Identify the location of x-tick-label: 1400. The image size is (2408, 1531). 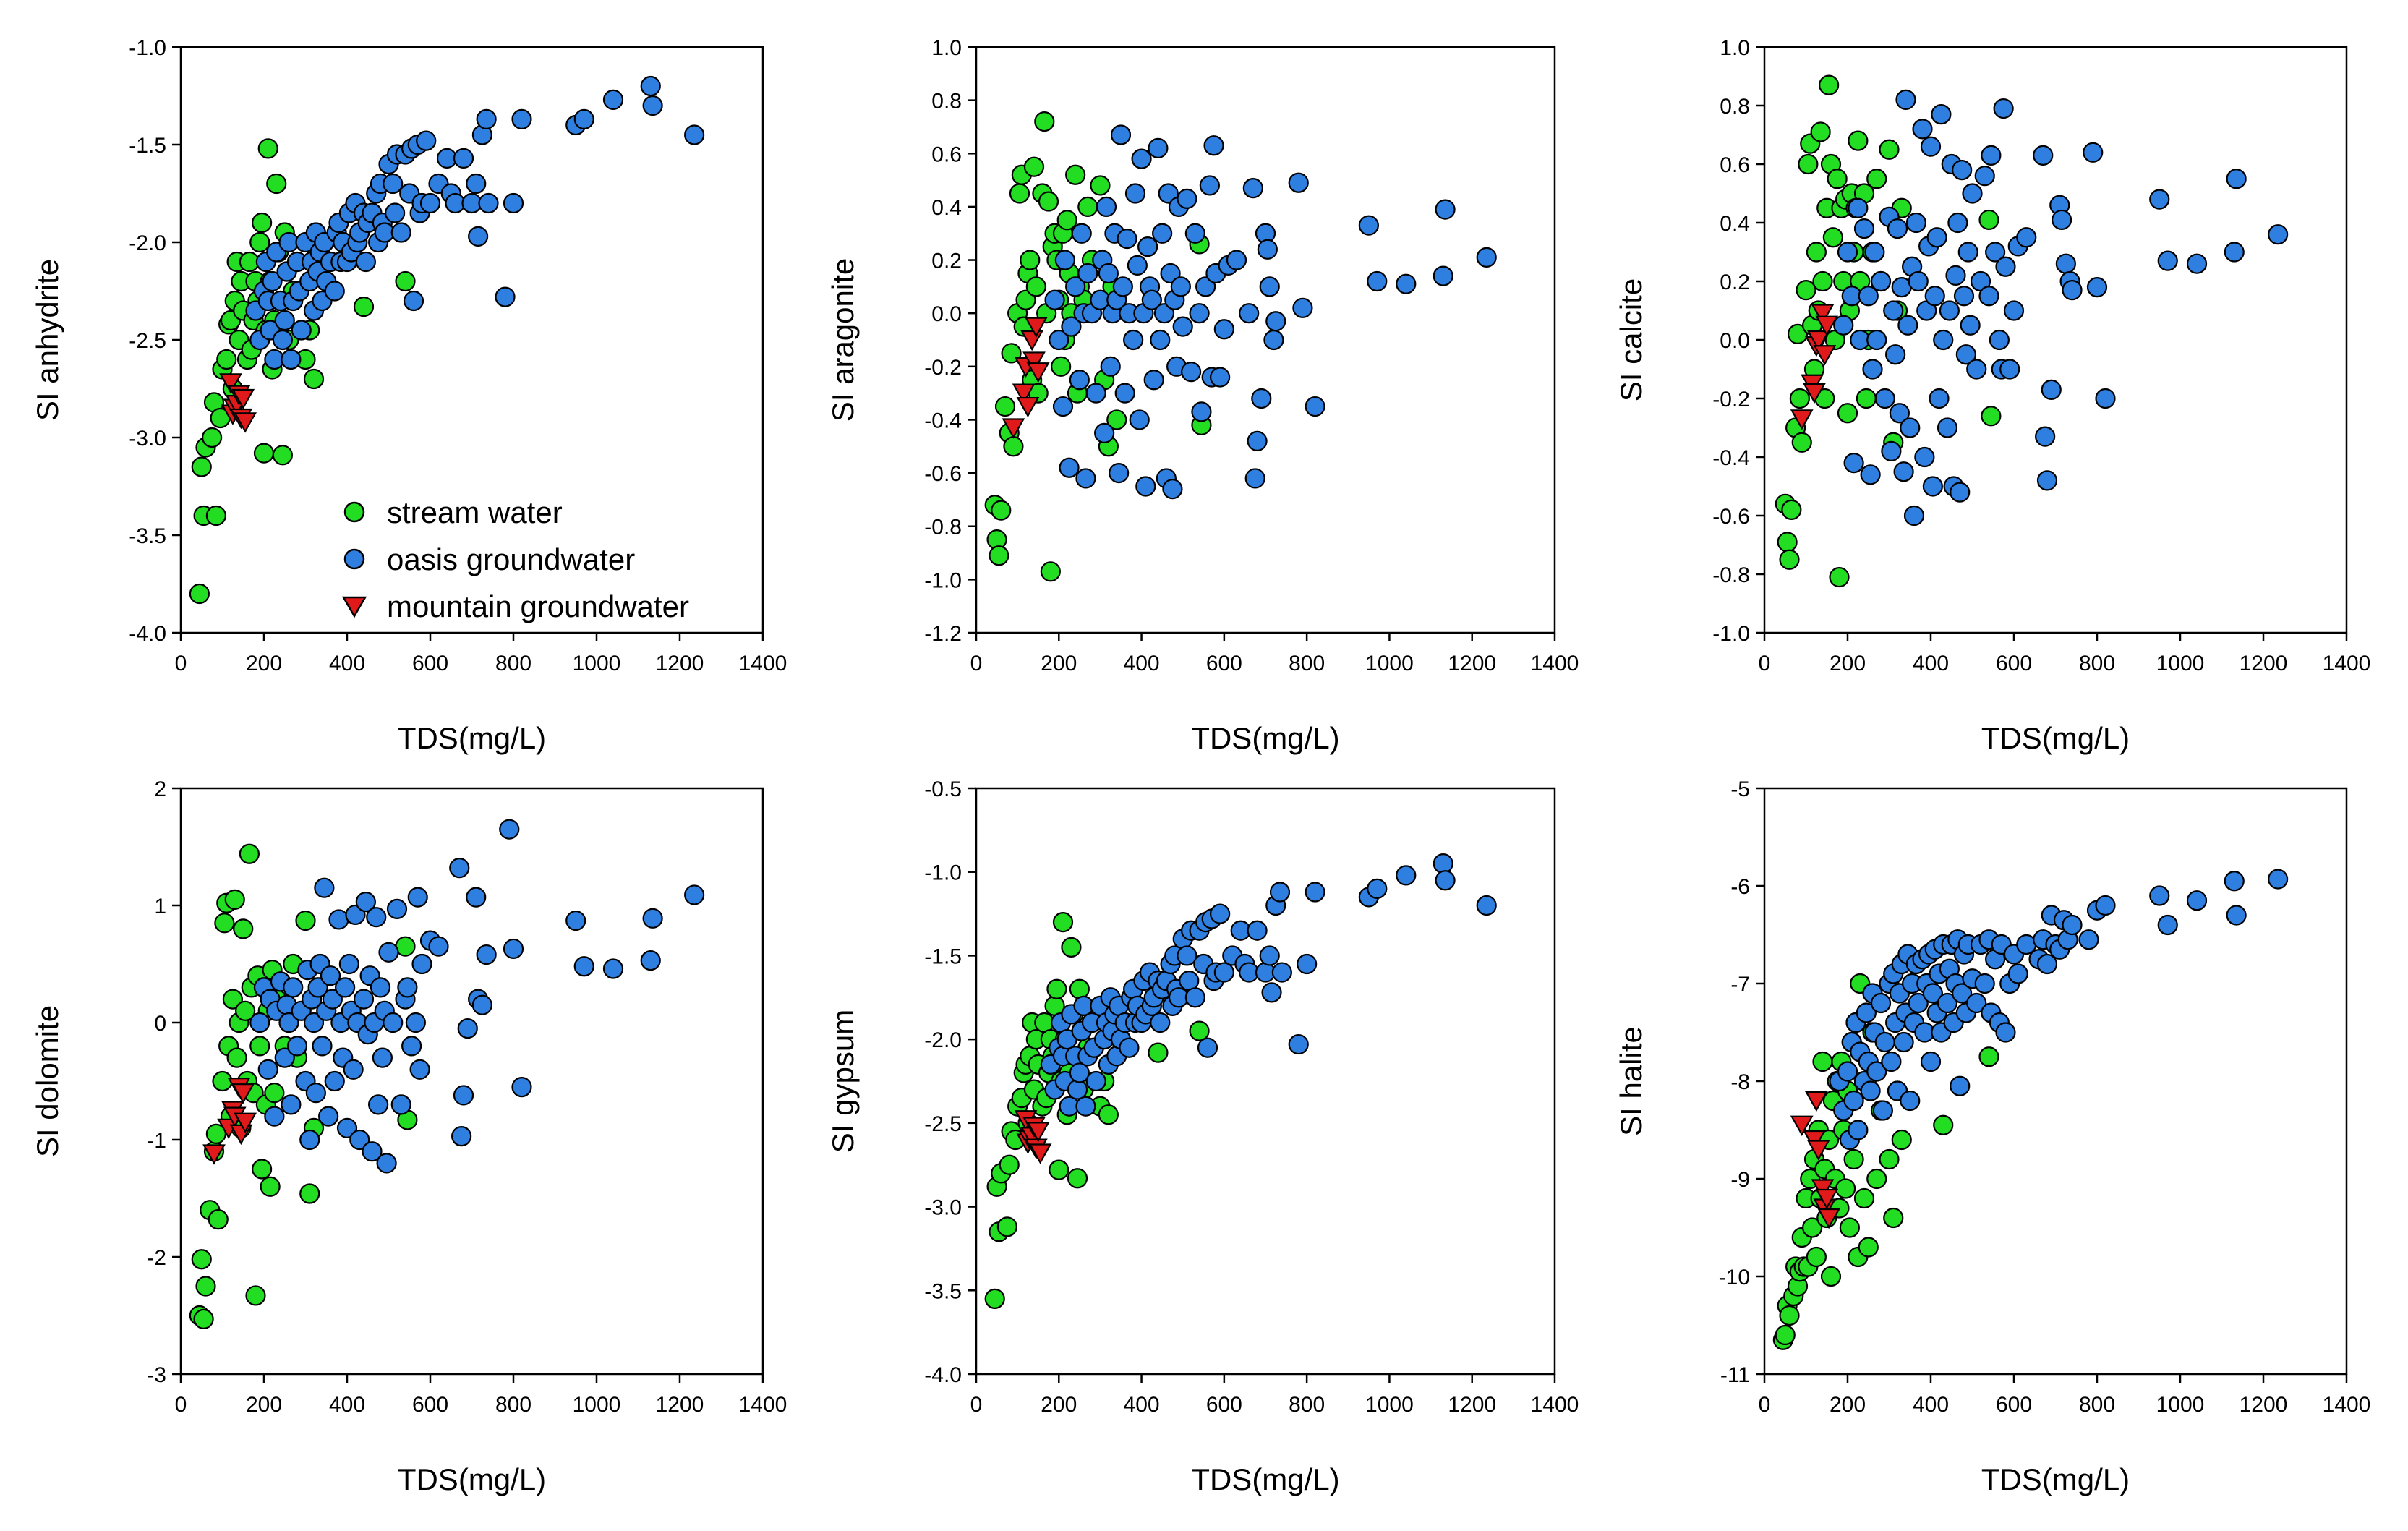
(2347, 1405).